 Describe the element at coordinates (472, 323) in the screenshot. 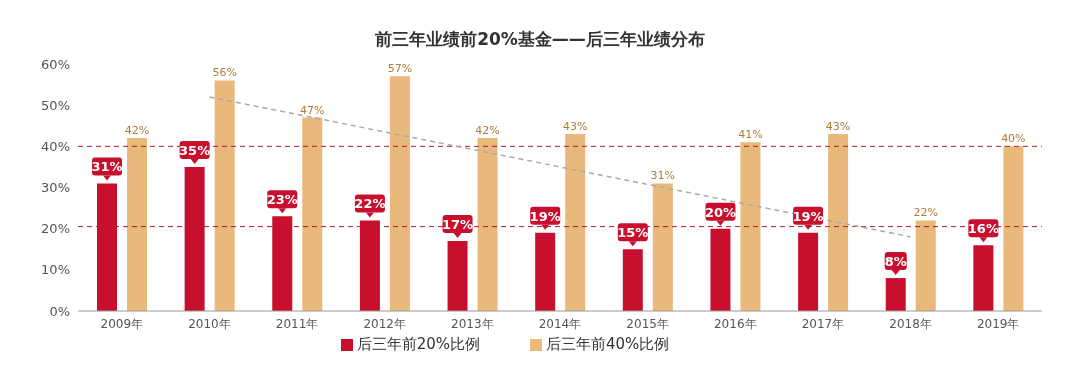

I see `x-tick-label: 2013年` at that location.